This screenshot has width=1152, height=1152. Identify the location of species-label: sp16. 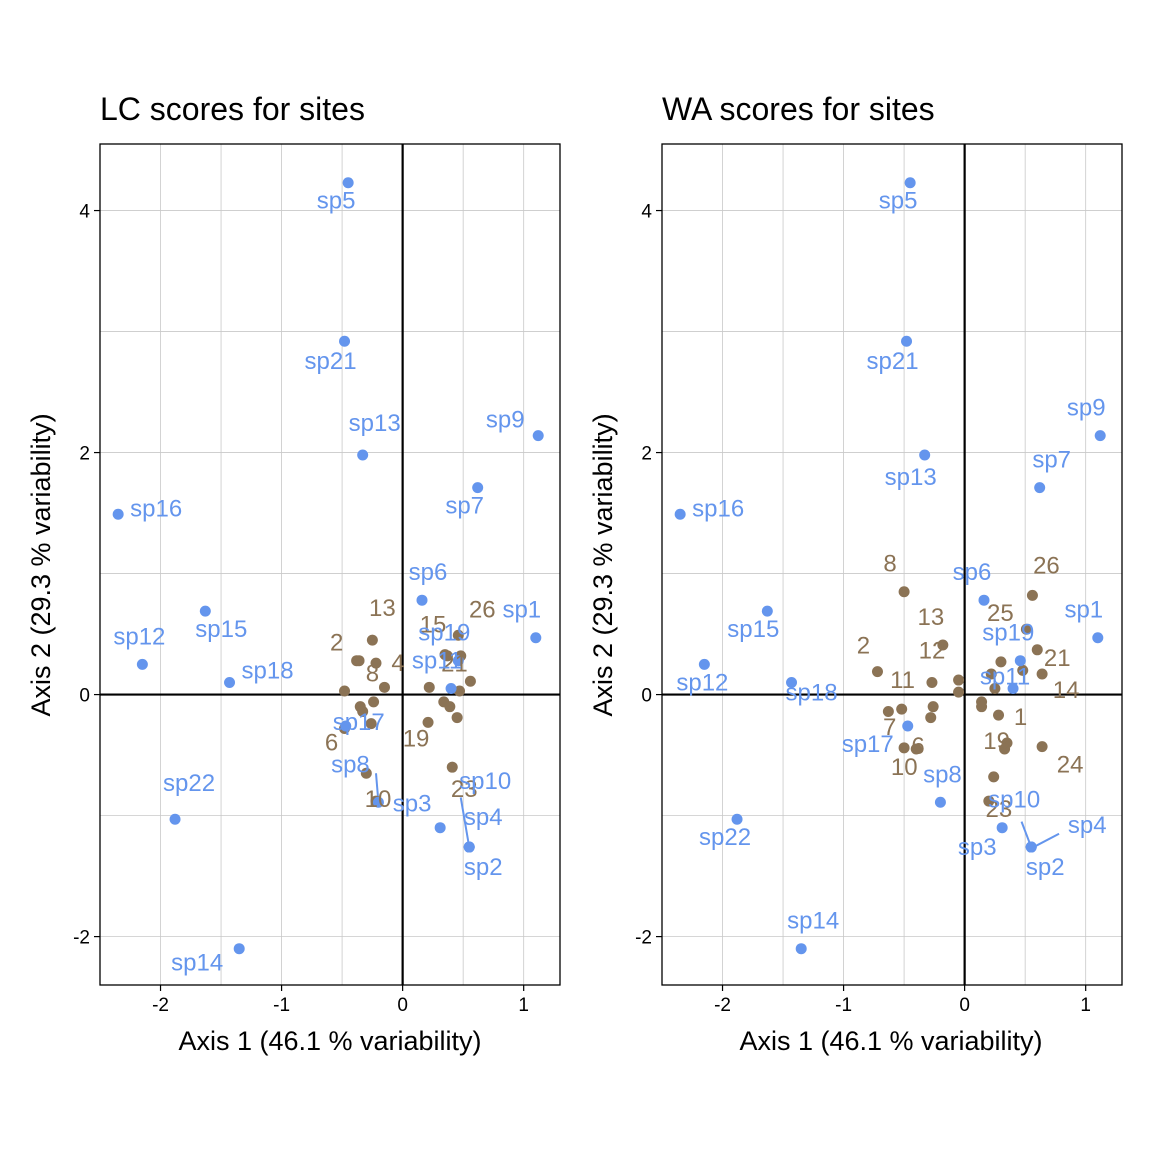
(718, 508).